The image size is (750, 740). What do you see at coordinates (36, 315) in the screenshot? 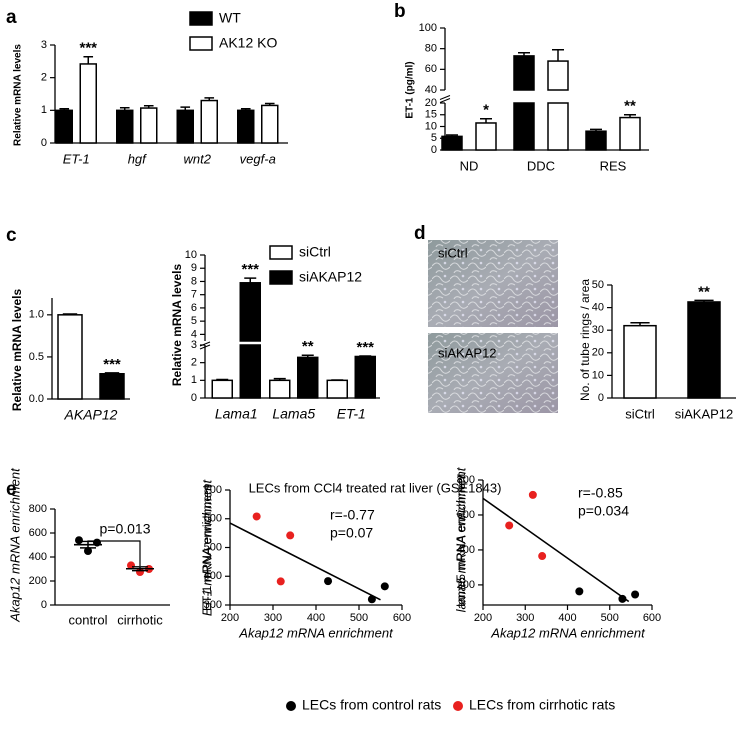
I see `y-tick-label: 1.0` at bounding box center [36, 315].